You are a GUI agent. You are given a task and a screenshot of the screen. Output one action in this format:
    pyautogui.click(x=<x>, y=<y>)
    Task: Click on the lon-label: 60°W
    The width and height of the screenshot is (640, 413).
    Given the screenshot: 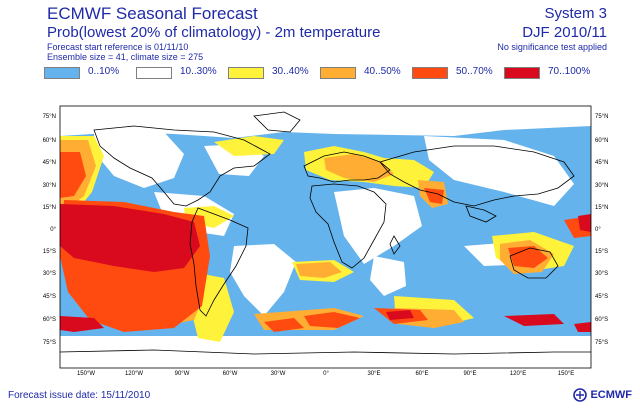 What is the action you would take?
    pyautogui.click(x=230, y=374)
    